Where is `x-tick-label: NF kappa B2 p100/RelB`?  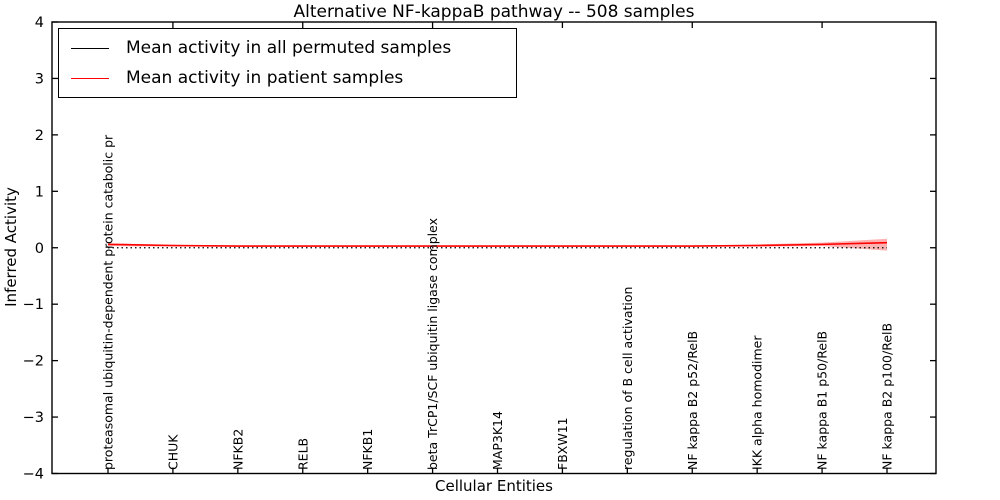
x-tick-label: NF kappa B2 p100/RelB is located at coordinates (887, 396).